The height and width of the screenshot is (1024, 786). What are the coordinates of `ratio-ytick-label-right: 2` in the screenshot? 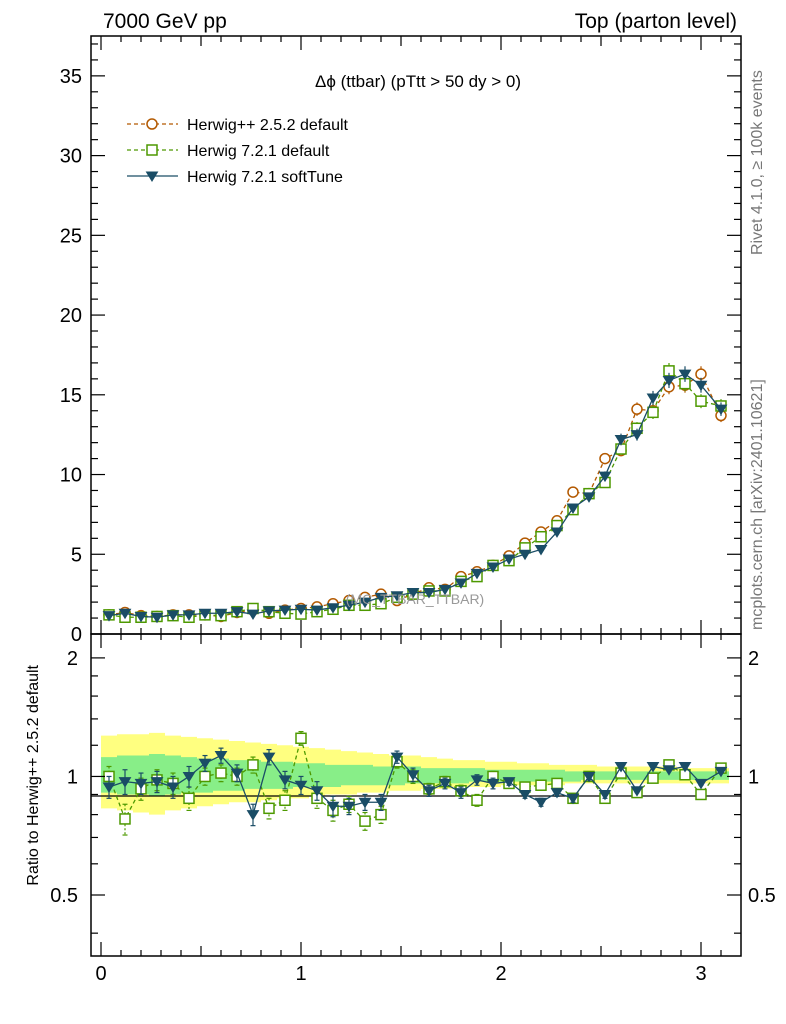 It's located at (753, 659).